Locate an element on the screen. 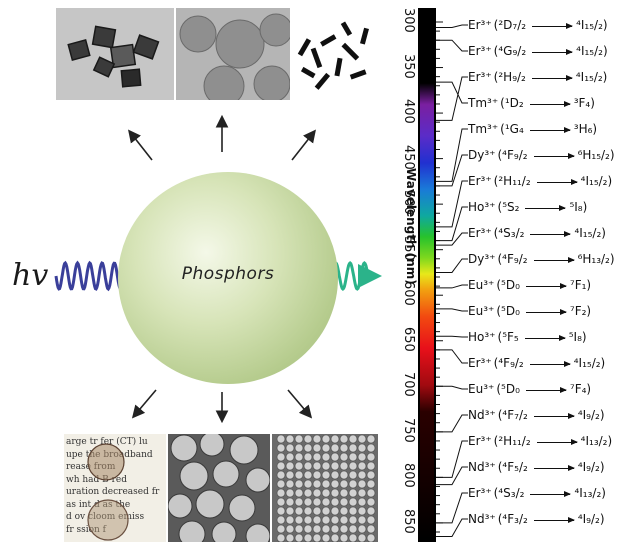 Image resolution: width=629 pixels, height=542 pixels. printed-text-line: fr ssion f is located at coordinates (86, 529).